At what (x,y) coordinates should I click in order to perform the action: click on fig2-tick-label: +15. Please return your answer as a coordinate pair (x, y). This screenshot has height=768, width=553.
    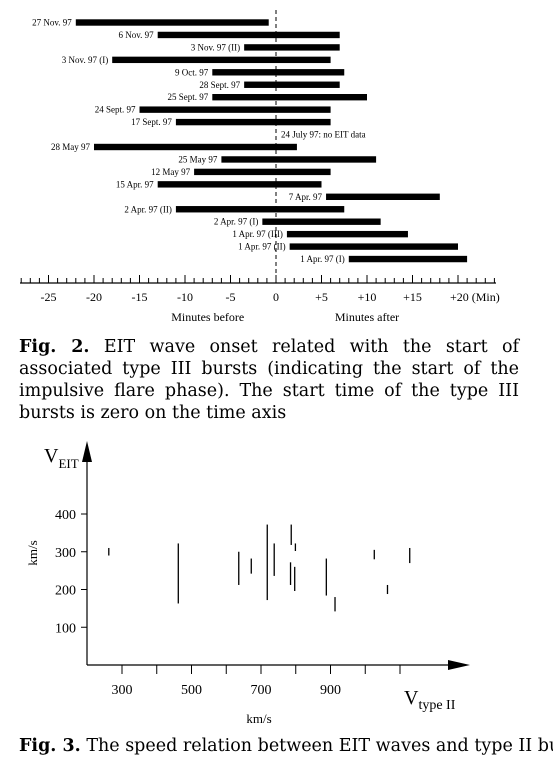
    Looking at the image, I should click on (412, 297).